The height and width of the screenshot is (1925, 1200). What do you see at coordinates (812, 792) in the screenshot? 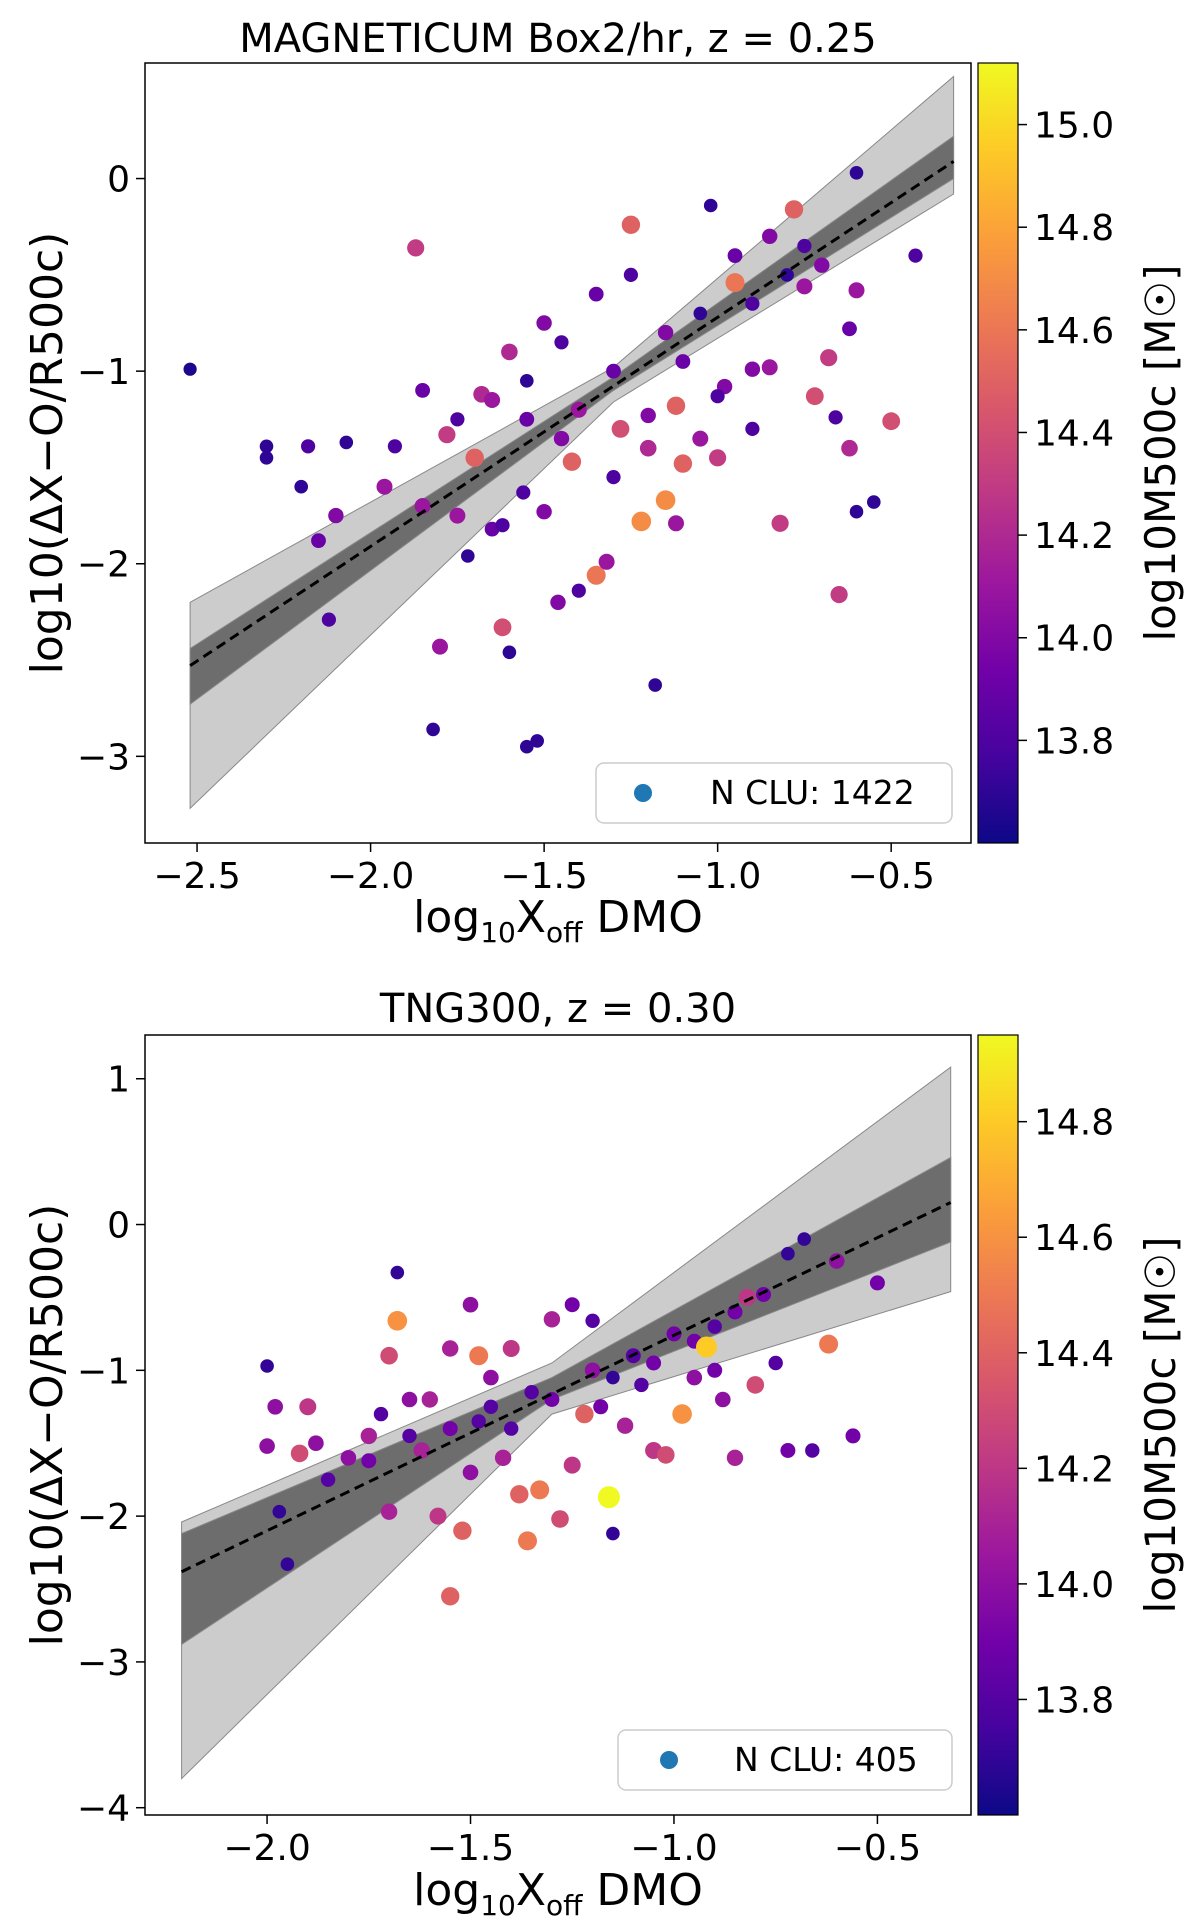
I see `legend-label: N CLU: 1422` at bounding box center [812, 792].